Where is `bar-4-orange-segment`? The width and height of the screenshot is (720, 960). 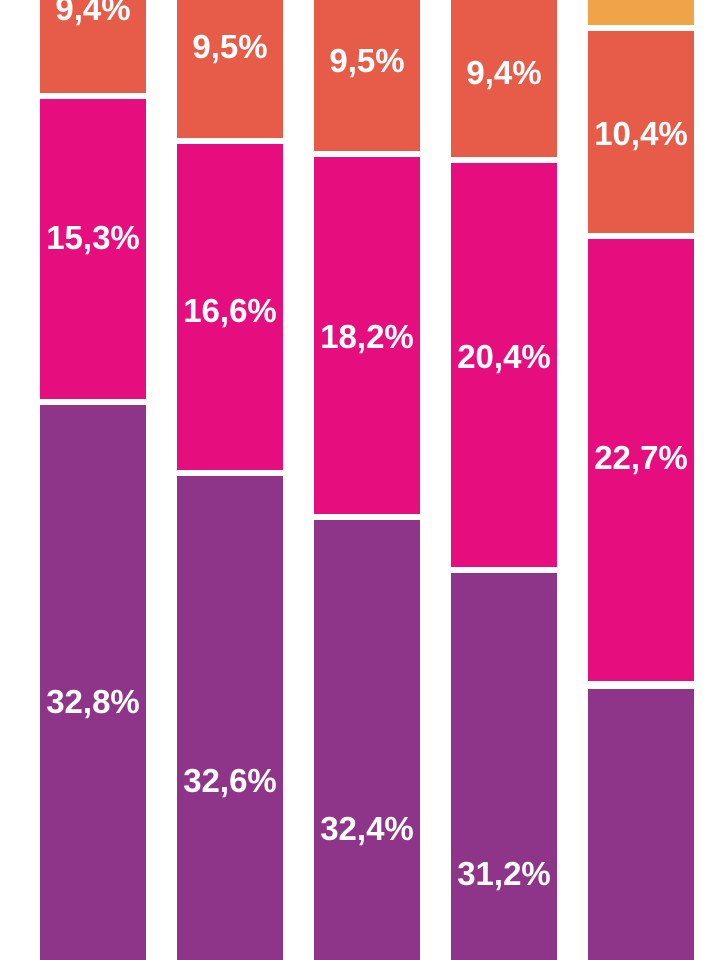 bar-4-orange-segment is located at coordinates (504, 78).